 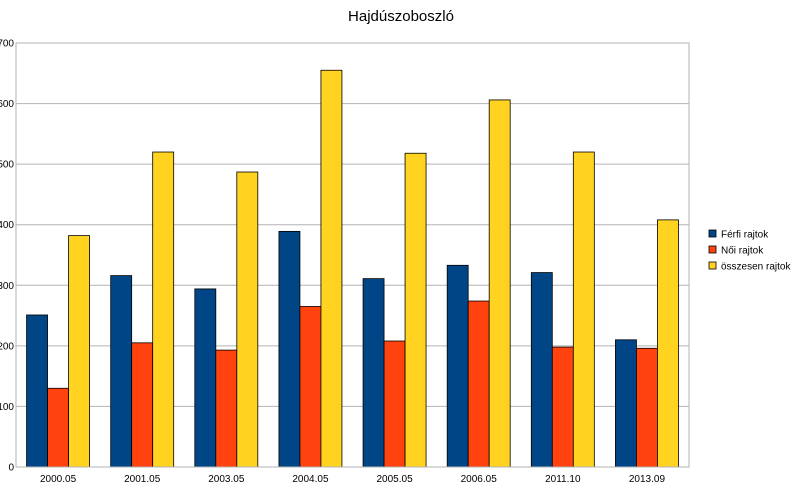 I want to click on bar-2001.05-series-2, so click(x=163, y=309).